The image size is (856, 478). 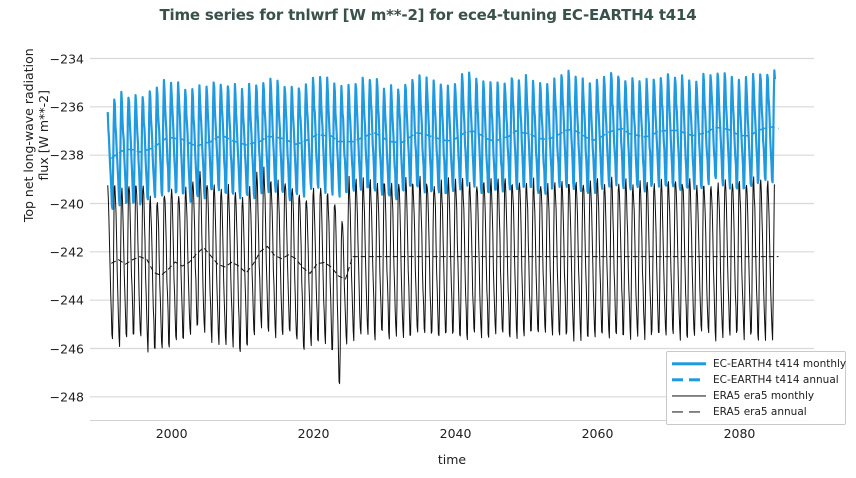 I want to click on y-tick-label: −240, so click(x=66, y=203).